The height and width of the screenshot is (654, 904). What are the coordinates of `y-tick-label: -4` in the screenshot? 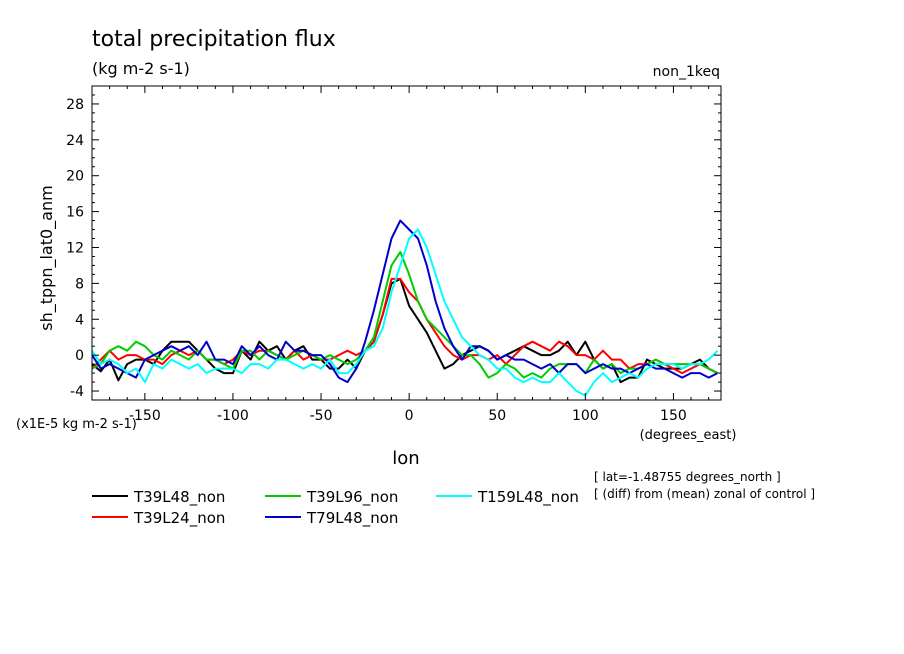 It's located at (77, 392).